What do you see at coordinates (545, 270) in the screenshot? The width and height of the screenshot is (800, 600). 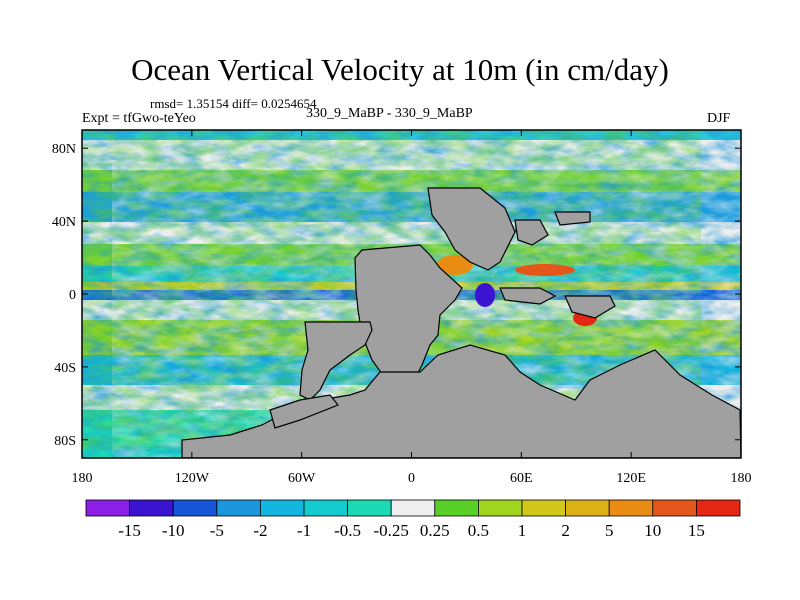 I see `hotspot-indian` at bounding box center [545, 270].